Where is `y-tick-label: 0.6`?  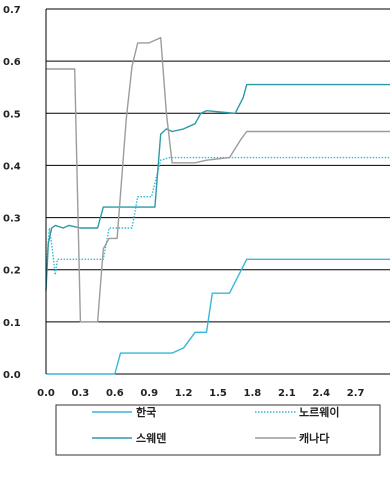 y-tick-label: 0.6 is located at coordinates (12, 62).